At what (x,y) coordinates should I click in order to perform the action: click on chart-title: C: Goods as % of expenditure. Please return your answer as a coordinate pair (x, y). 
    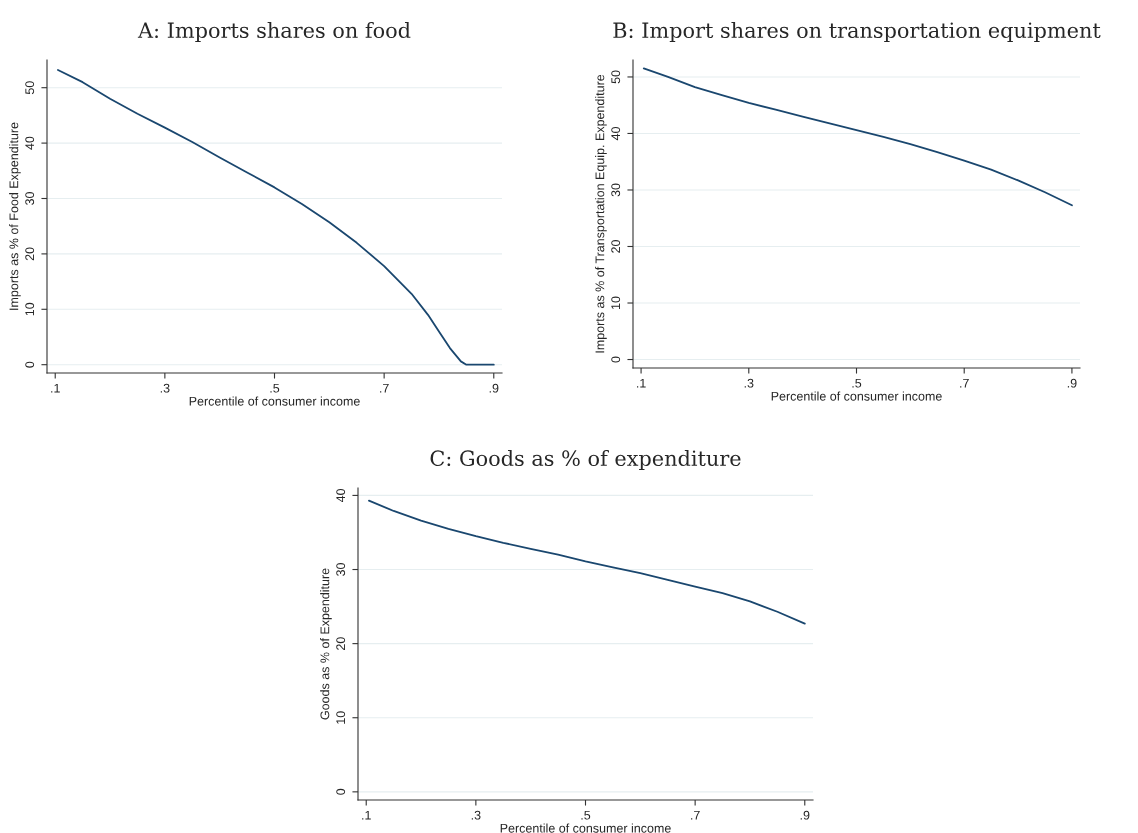
    Looking at the image, I should click on (585, 460).